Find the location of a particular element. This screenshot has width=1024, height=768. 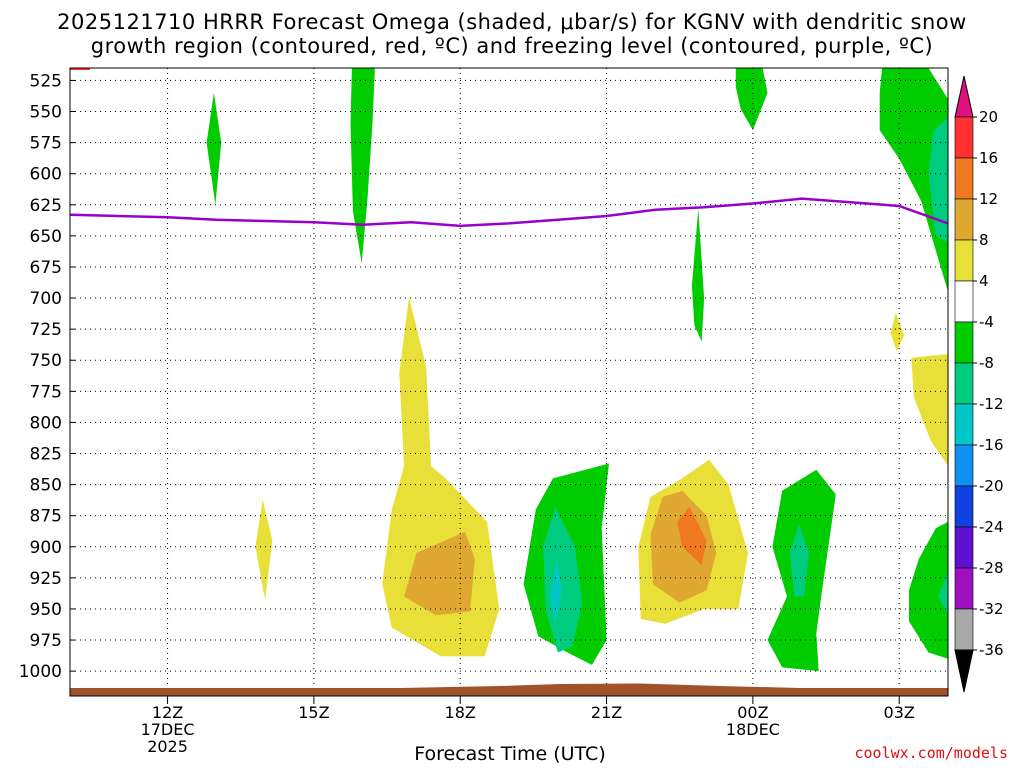

x-tick-21Z: 21Z is located at coordinates (606, 712).